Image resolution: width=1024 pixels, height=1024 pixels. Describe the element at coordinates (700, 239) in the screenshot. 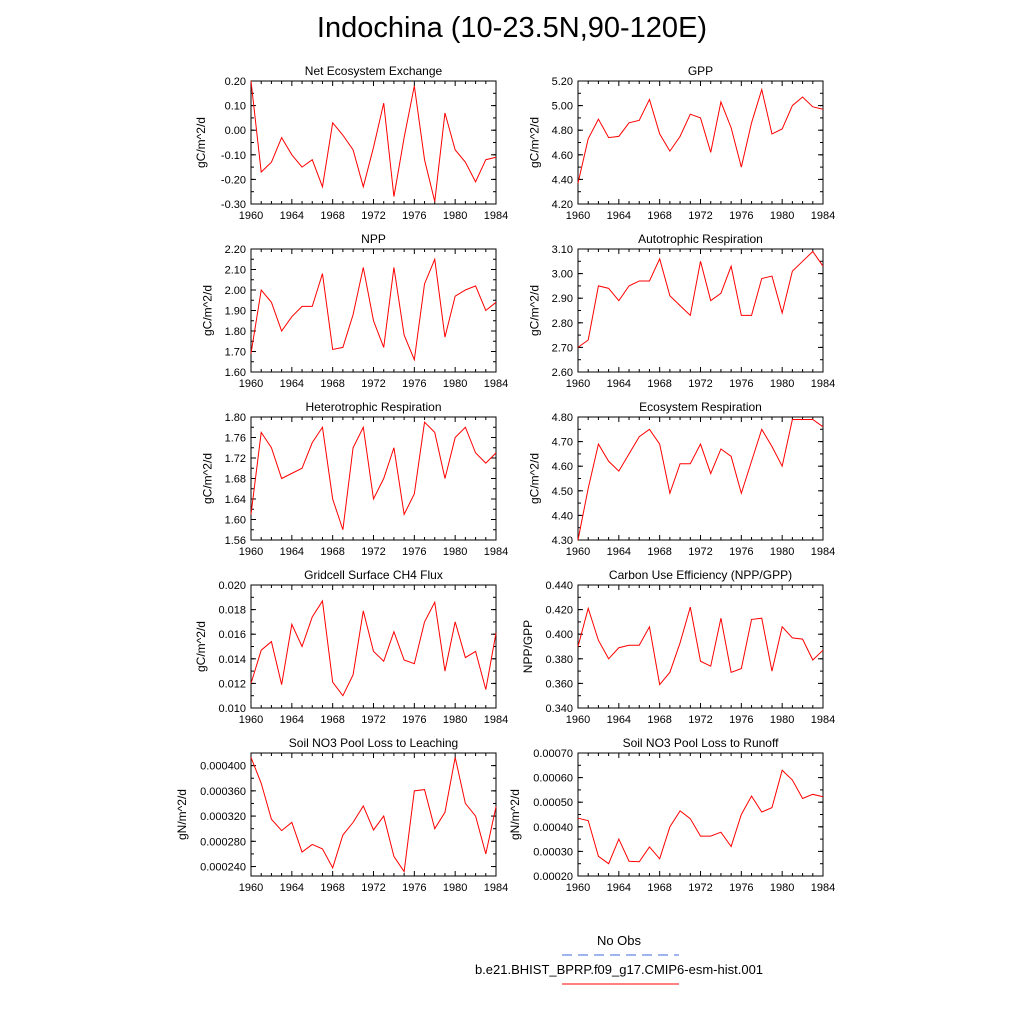

I see `panel-title: Autotrophic Respiration` at that location.